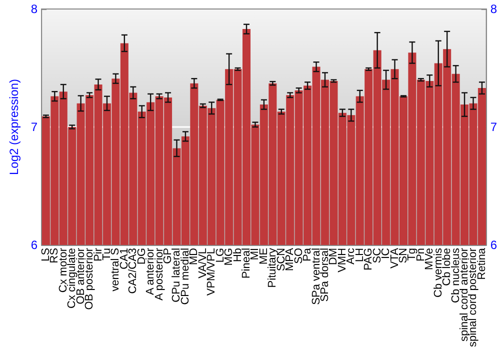 This screenshot has width=500, height=350. What do you see at coordinates (494, 9) in the screenshot?
I see `y2-tick-label: 8` at bounding box center [494, 9].